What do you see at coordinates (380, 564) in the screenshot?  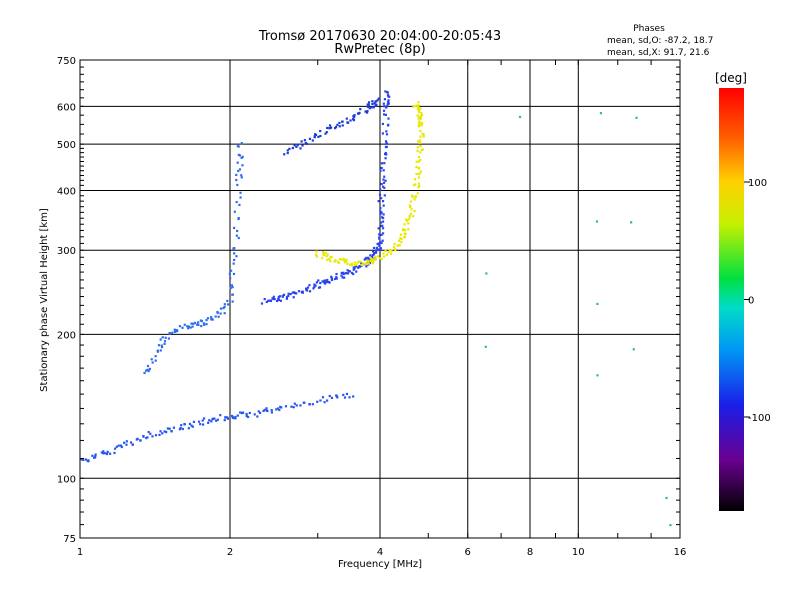 I see `x-axis-label: Frequency [MHz]` at bounding box center [380, 564].